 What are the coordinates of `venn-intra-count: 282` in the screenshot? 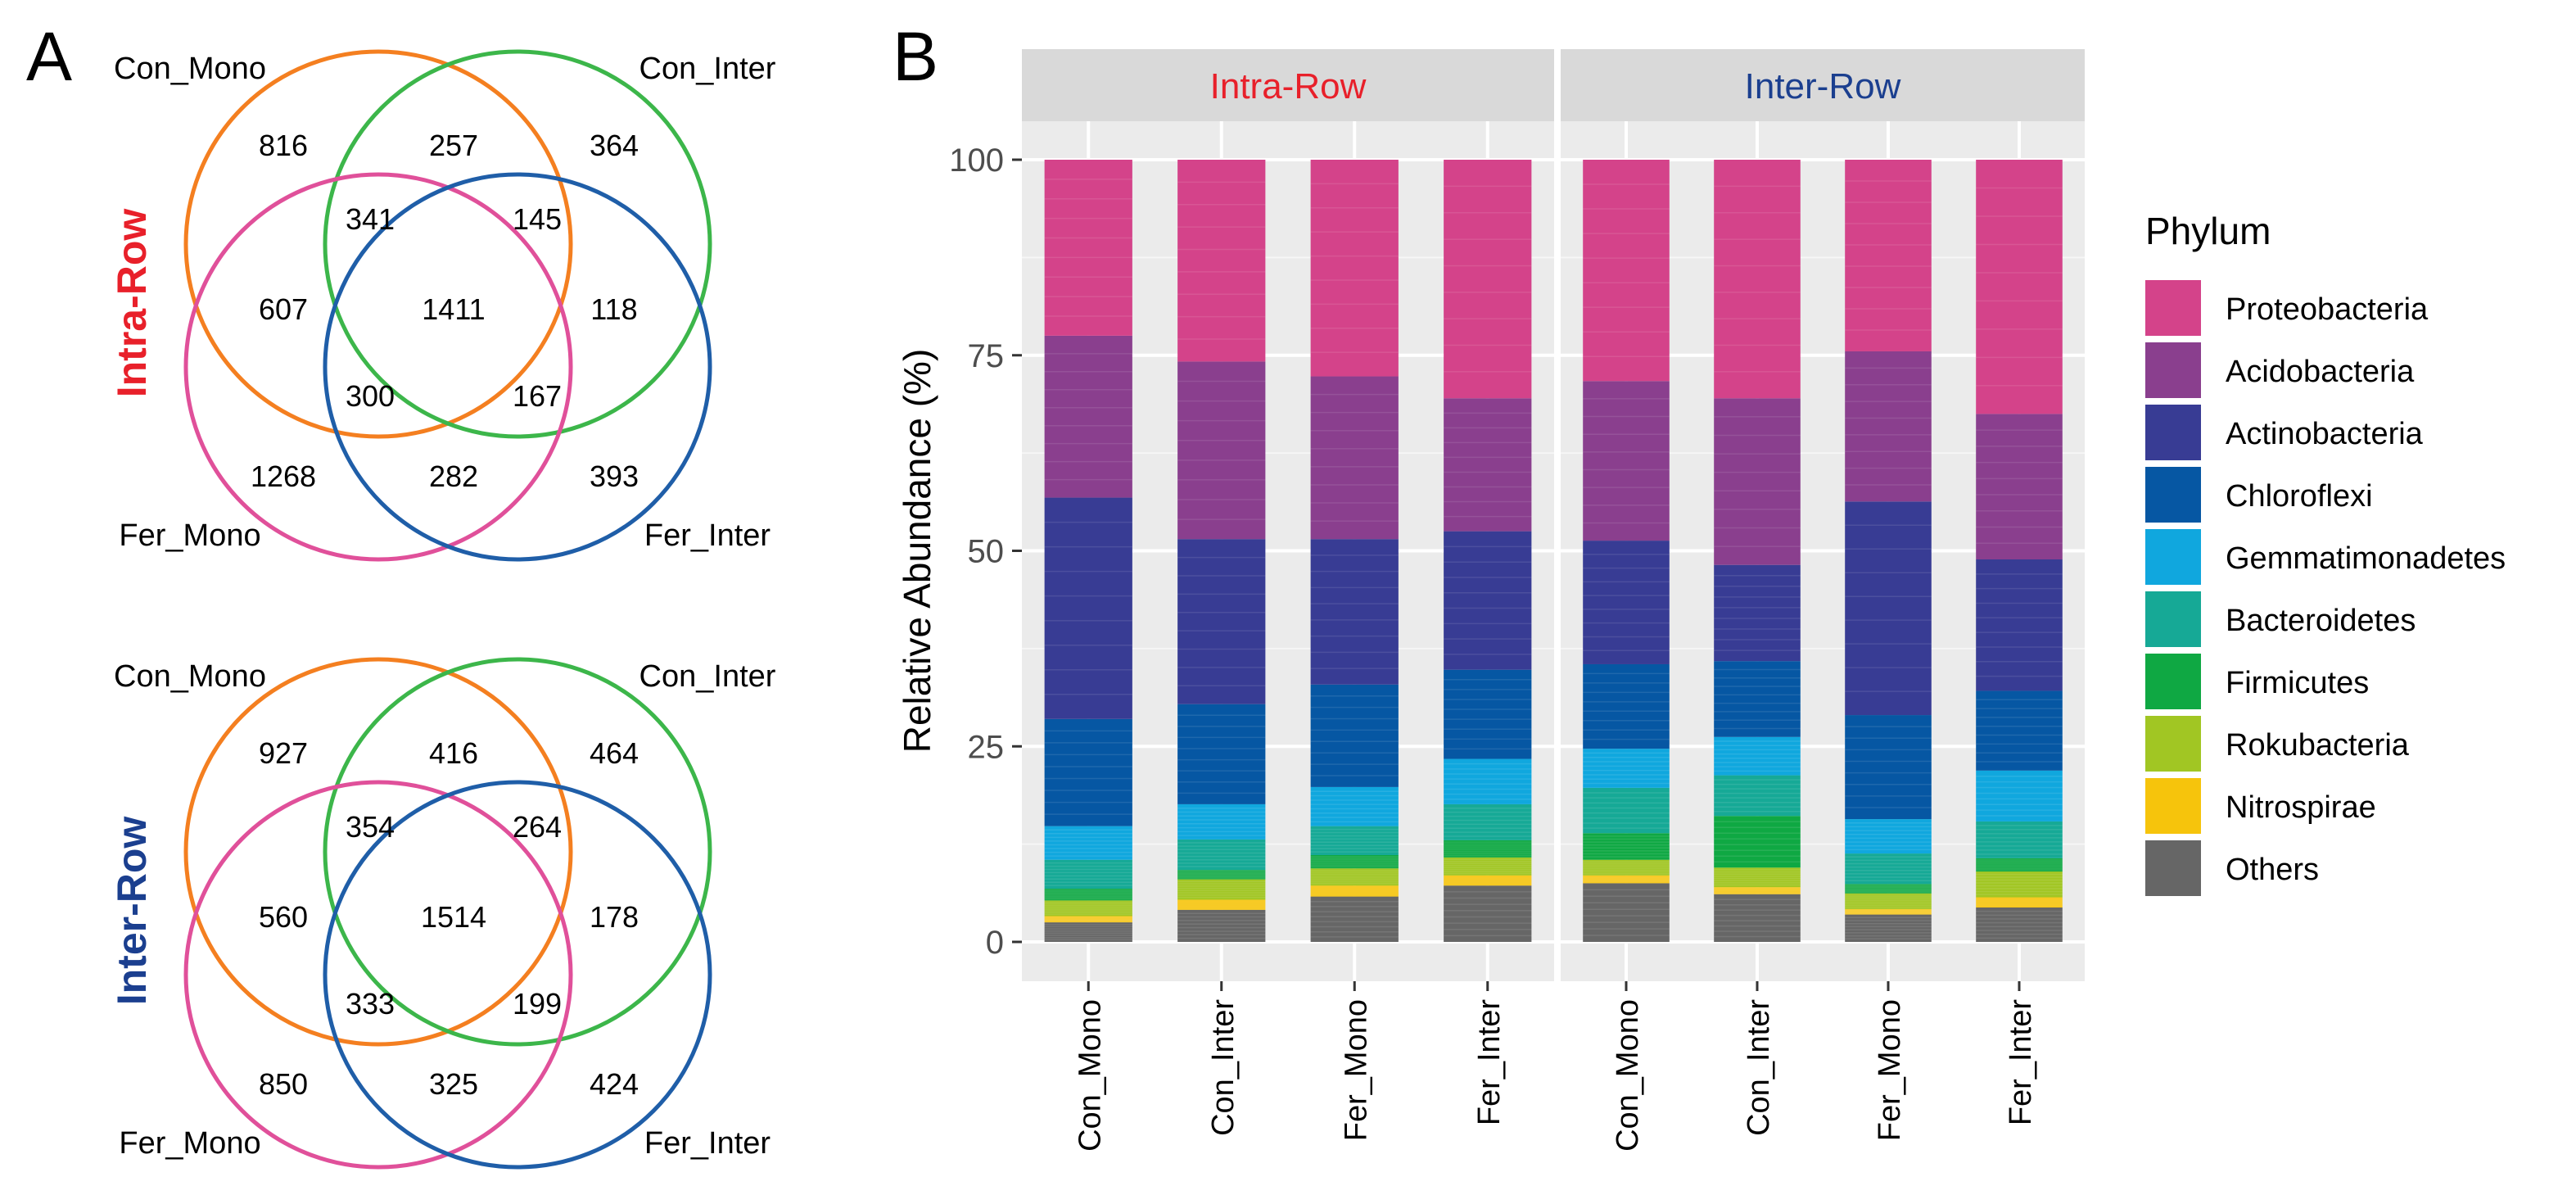 It's located at (453, 476).